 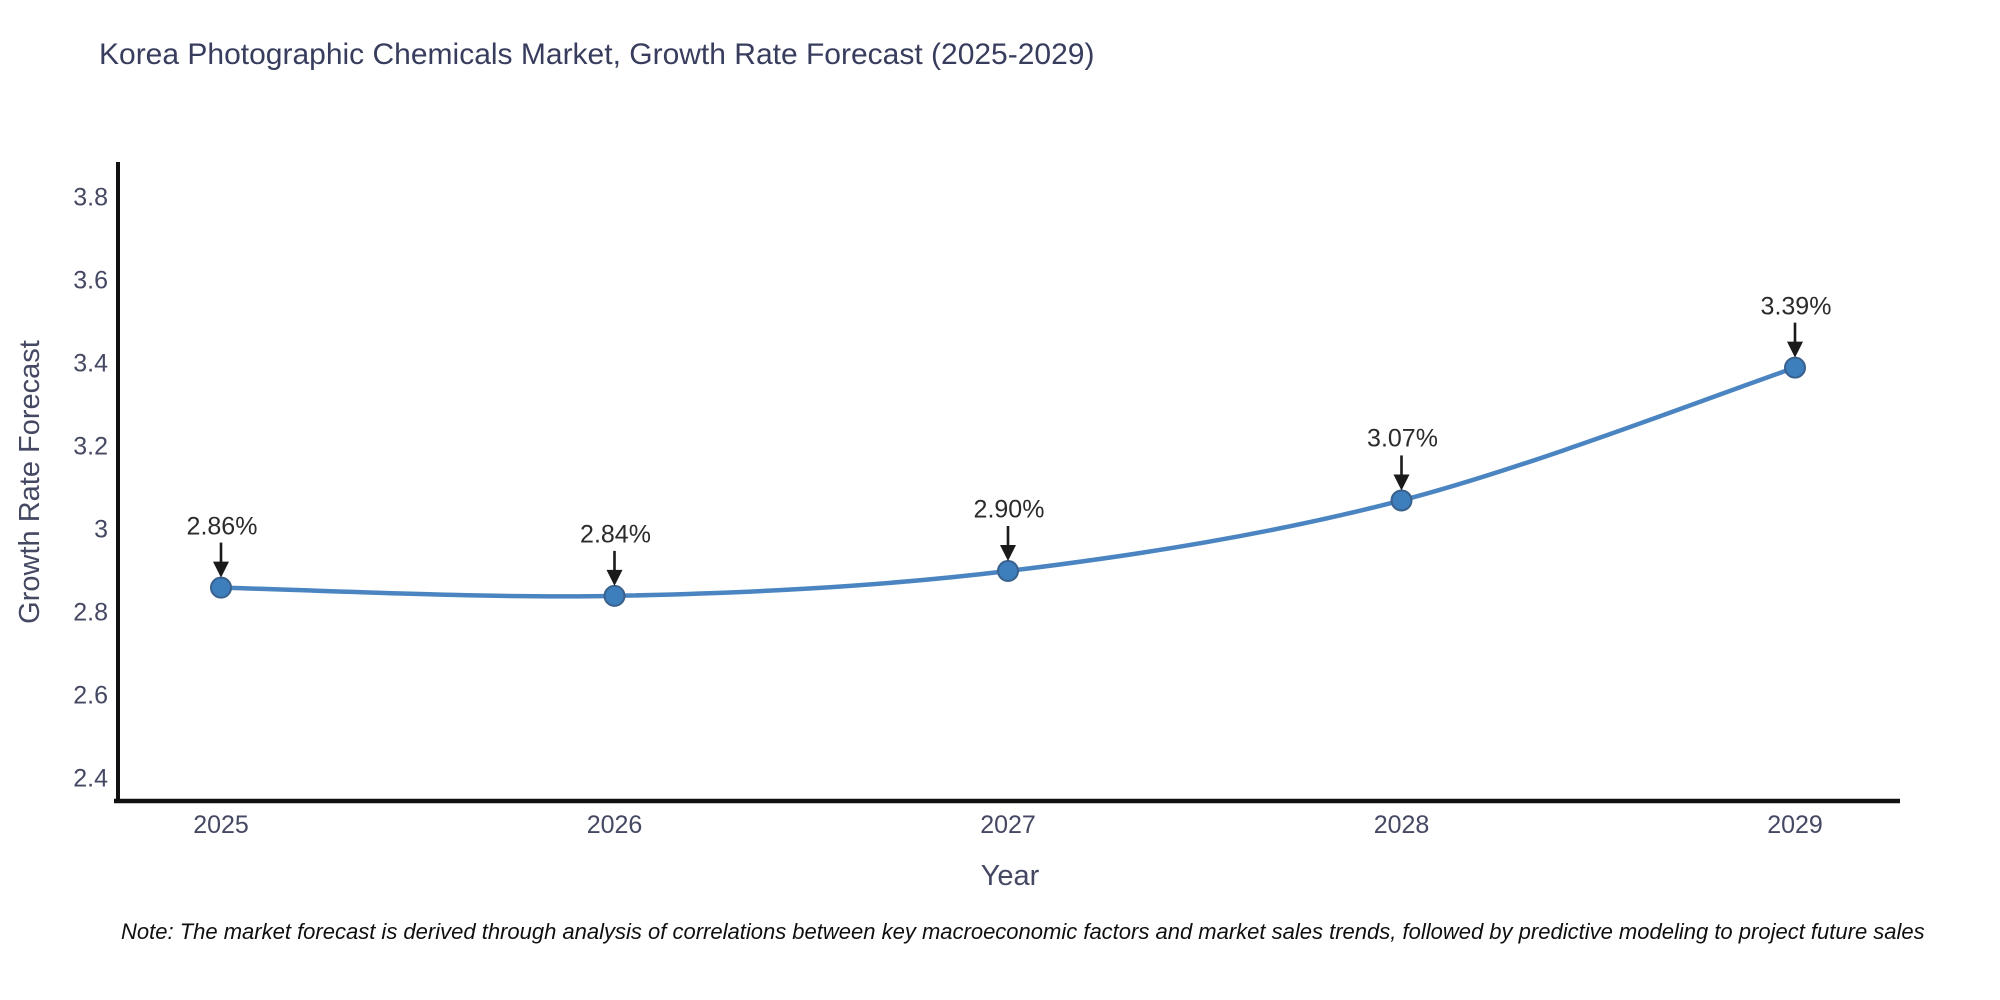 I want to click on y-tick-label: 2.6, so click(x=90, y=695).